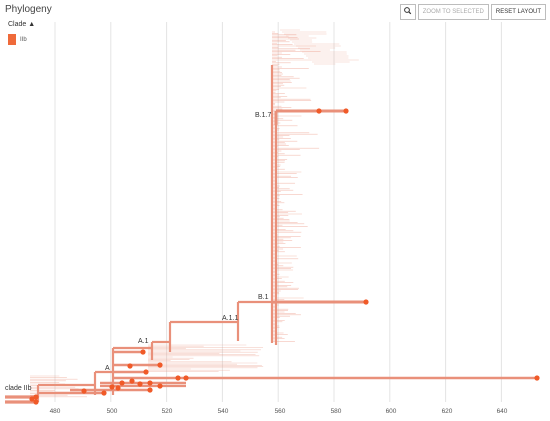  What do you see at coordinates (167, 411) in the screenshot?
I see `tick-label: 520` at bounding box center [167, 411].